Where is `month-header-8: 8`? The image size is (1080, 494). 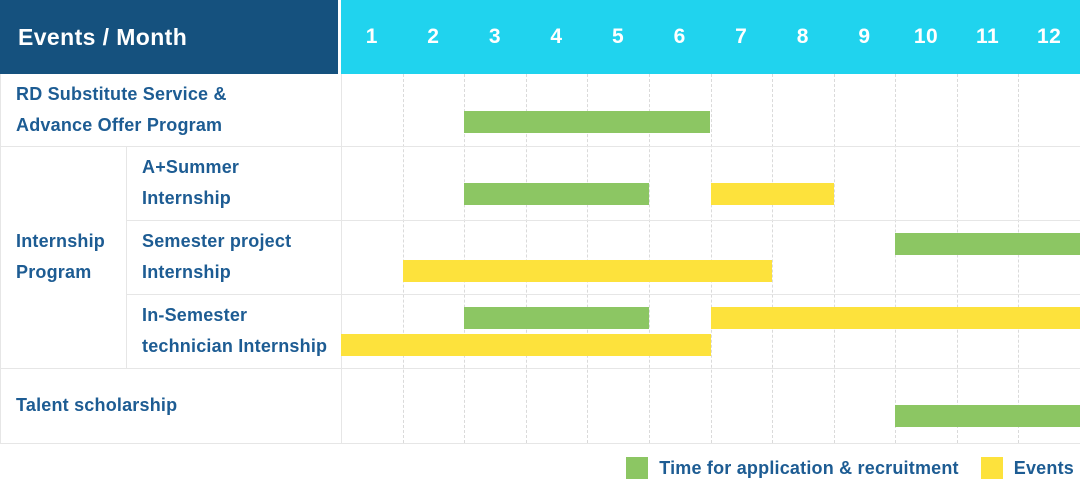 month-header-8: 8 is located at coordinates (802, 36).